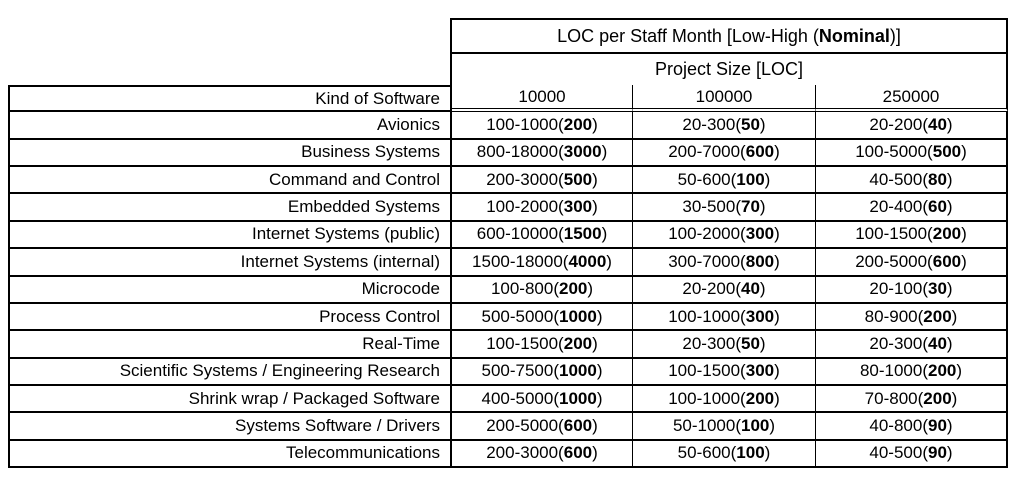 The width and height of the screenshot is (1018, 480). Describe the element at coordinates (230, 454) in the screenshot. I see `kind-cell: Telecommunications` at that location.